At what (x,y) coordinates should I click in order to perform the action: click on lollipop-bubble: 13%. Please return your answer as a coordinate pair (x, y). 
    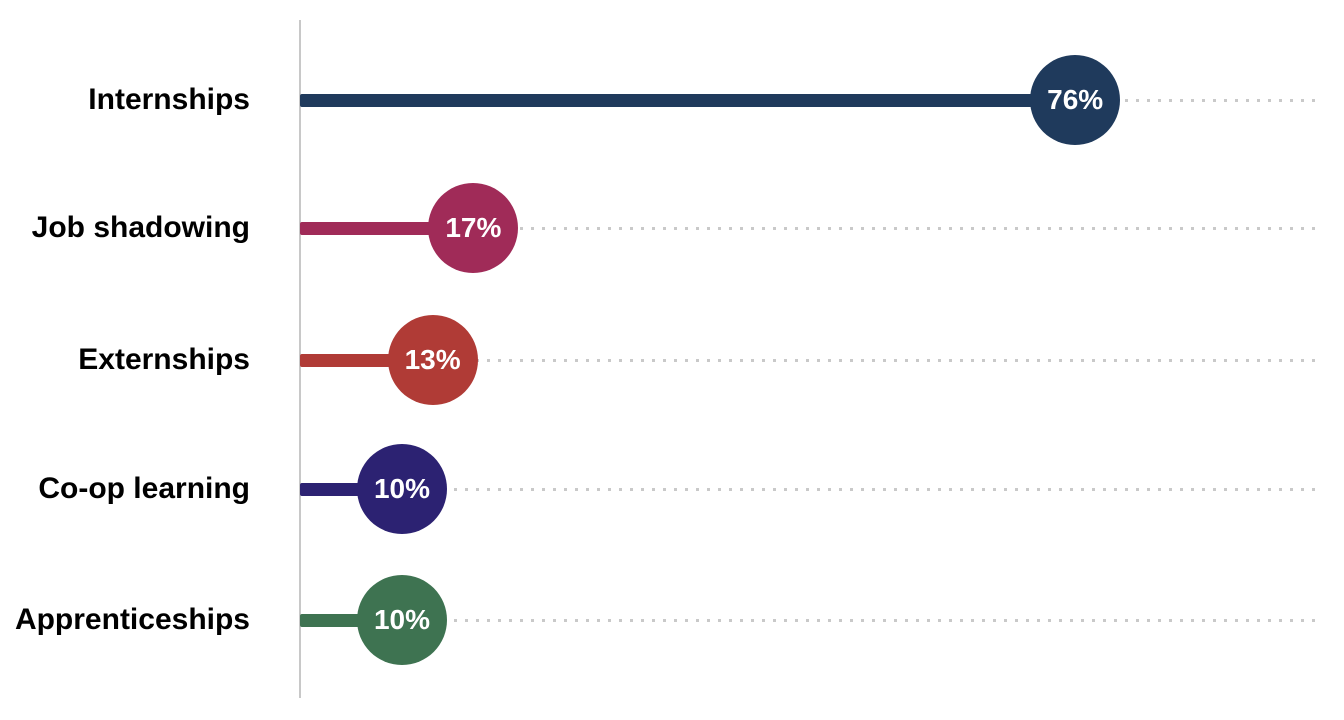
    Looking at the image, I should click on (432, 360).